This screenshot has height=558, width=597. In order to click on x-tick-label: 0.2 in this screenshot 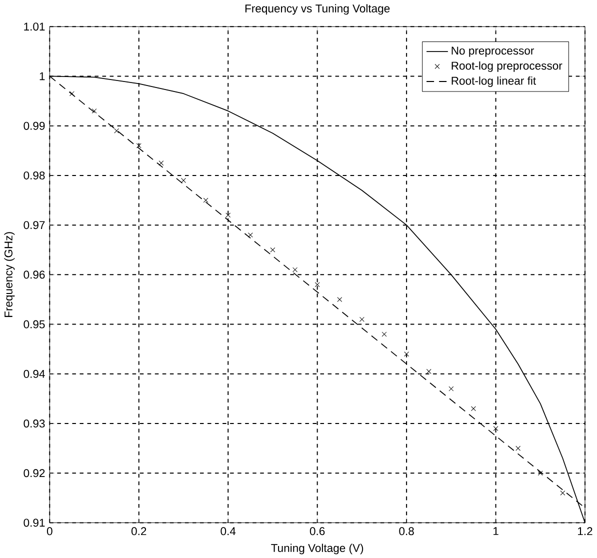, I will do `click(138, 530)`.